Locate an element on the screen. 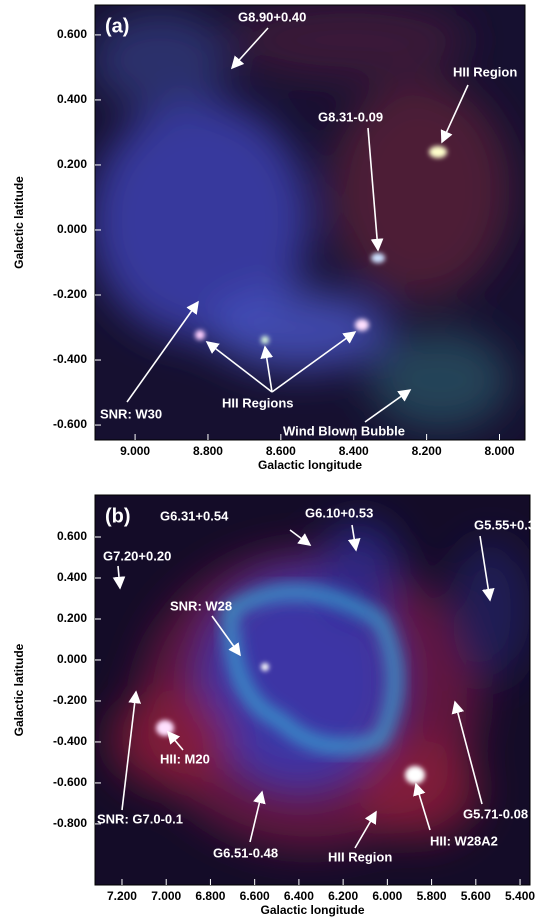 The width and height of the screenshot is (540, 919). annotation: G6.31+0.54 is located at coordinates (194, 515).